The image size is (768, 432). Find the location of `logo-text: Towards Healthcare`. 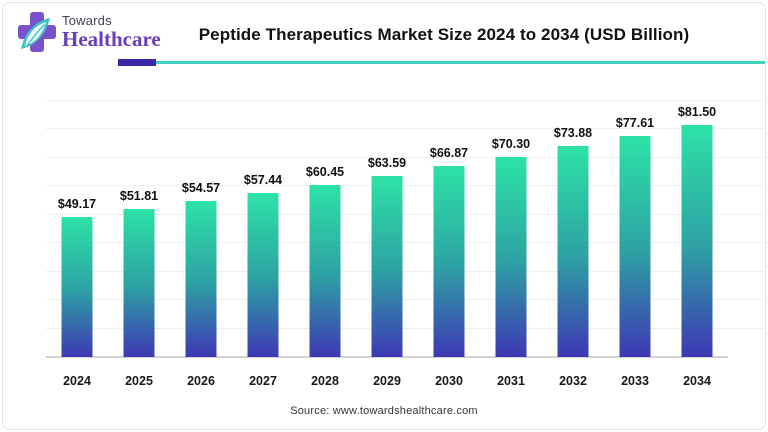

logo-text: Towards Healthcare is located at coordinates (111, 32).